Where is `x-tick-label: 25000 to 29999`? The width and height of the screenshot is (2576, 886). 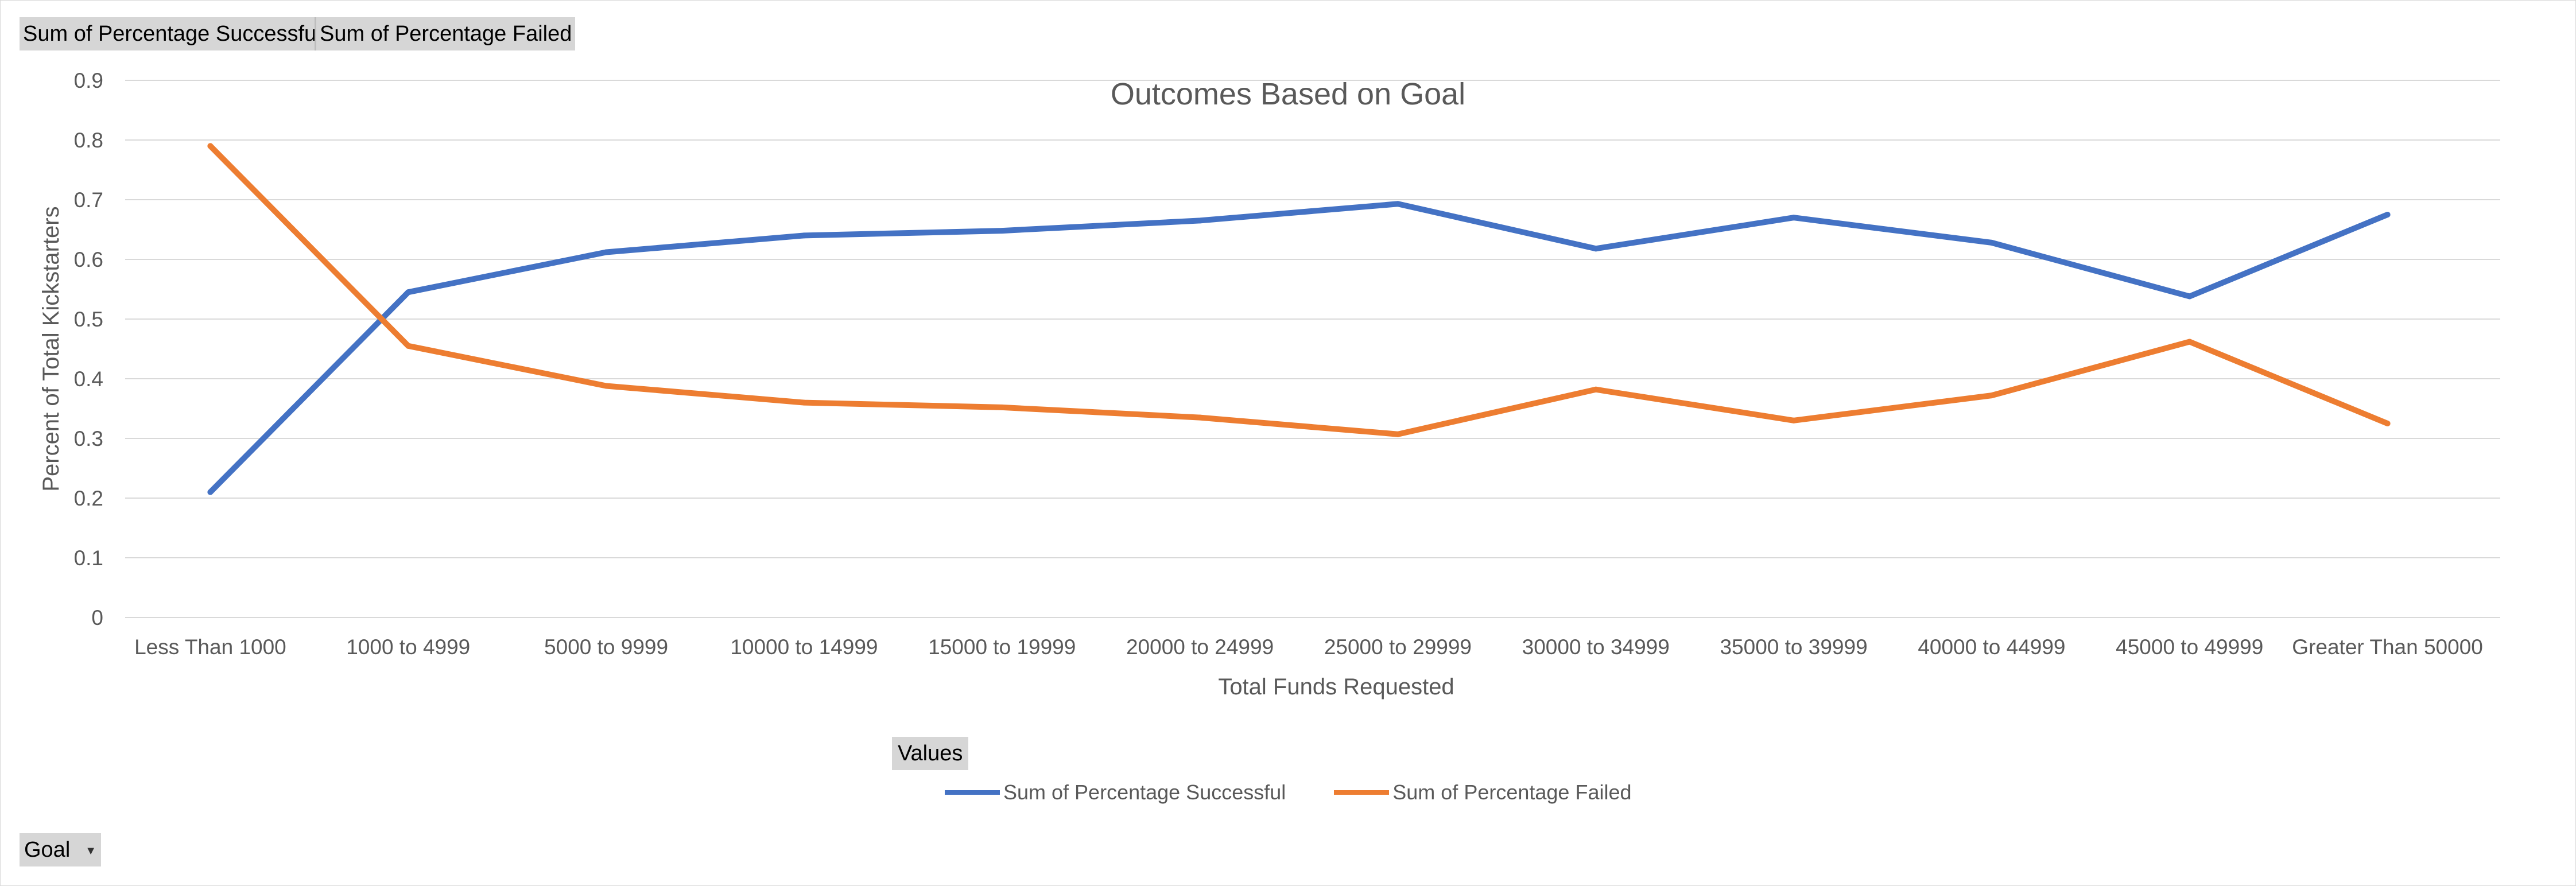
x-tick-label: 25000 to 29999 is located at coordinates (1398, 647).